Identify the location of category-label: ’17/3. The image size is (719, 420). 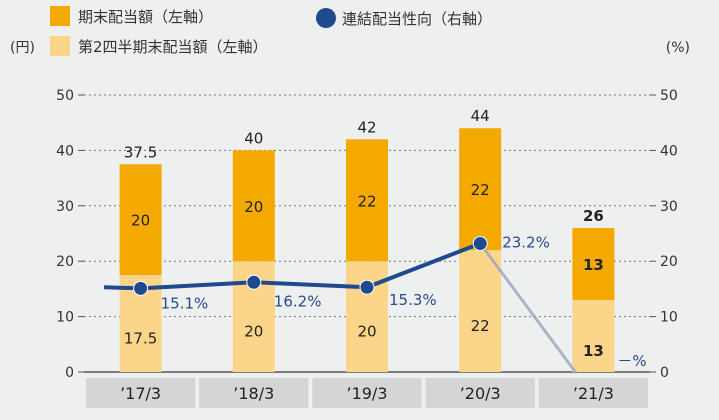
(140, 393).